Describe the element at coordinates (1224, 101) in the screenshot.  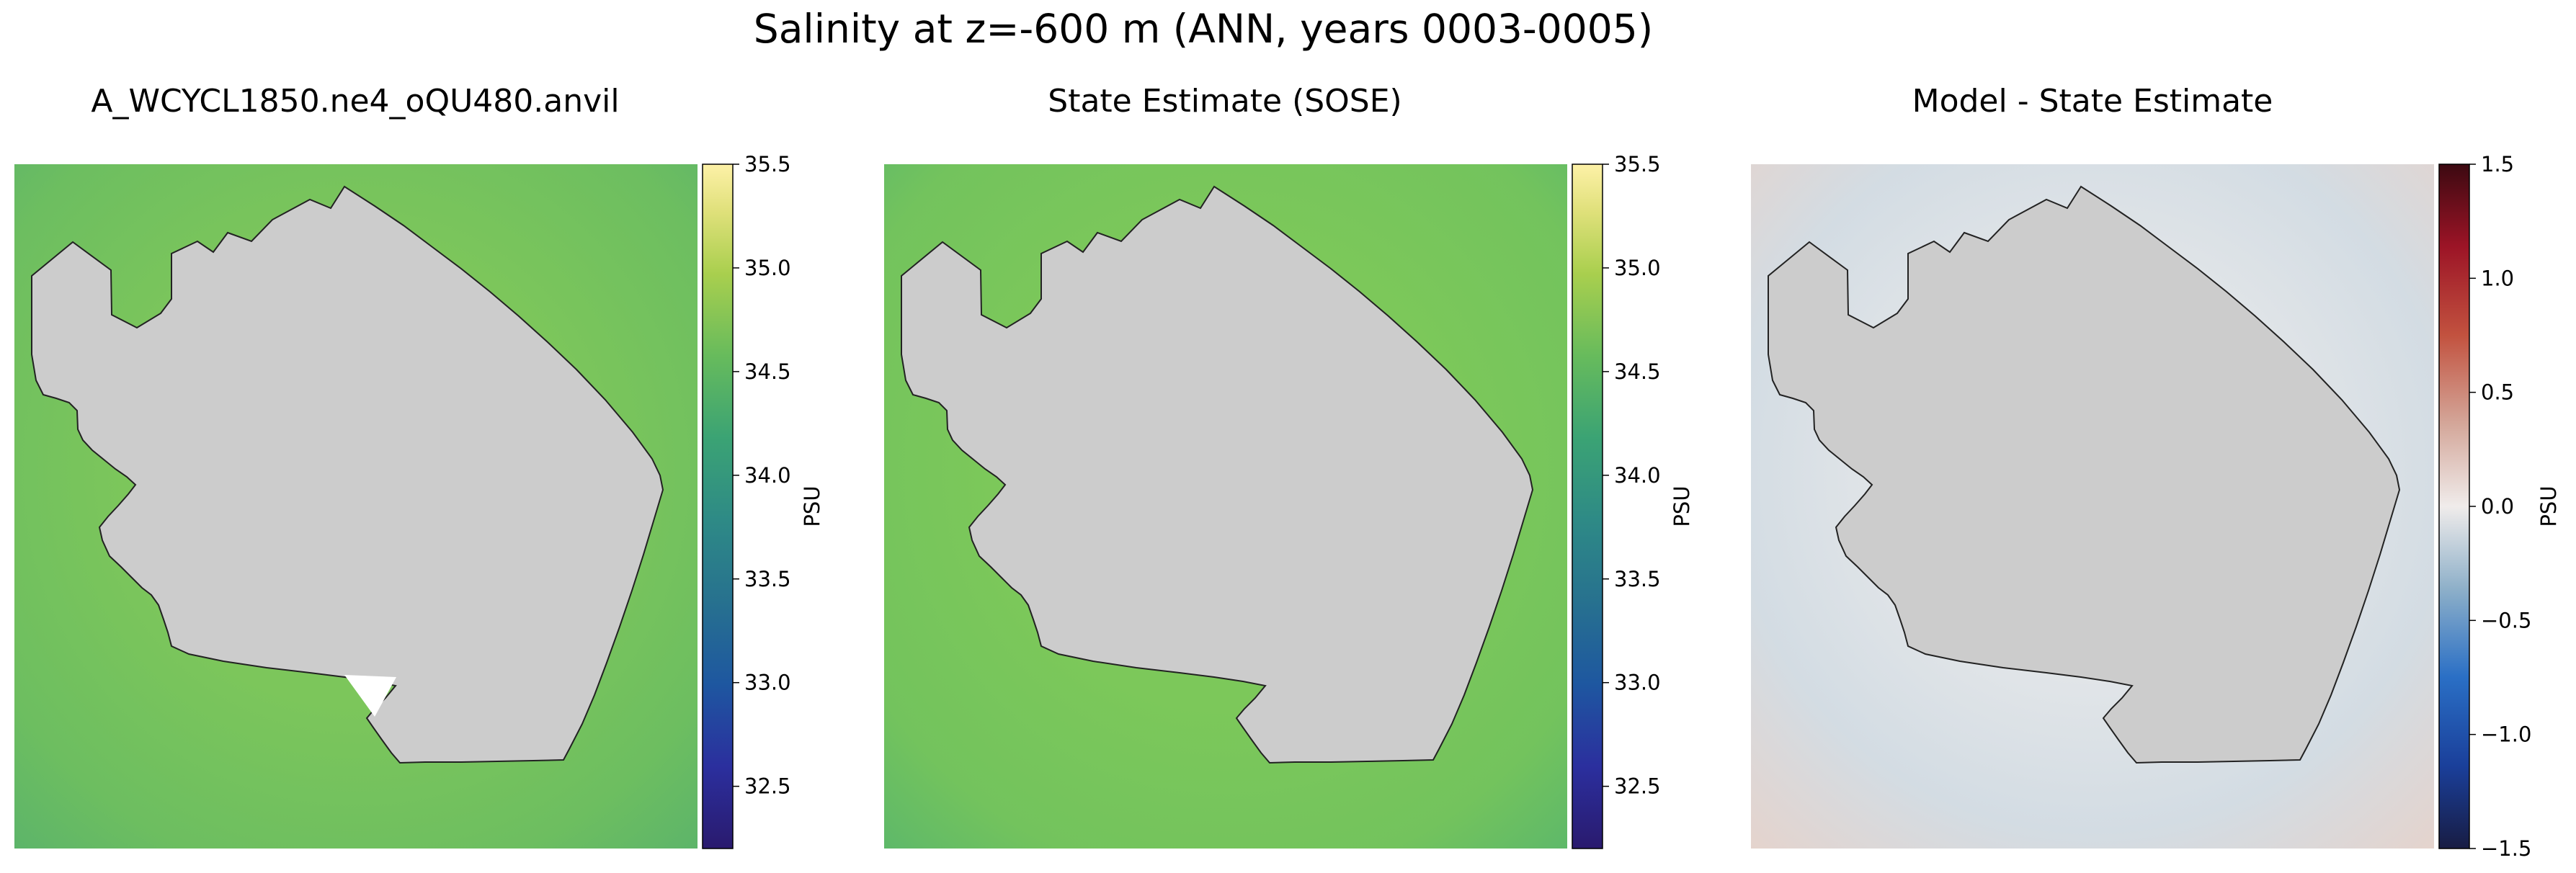
I see `panel-title: State Estimate (SOSE)` at that location.